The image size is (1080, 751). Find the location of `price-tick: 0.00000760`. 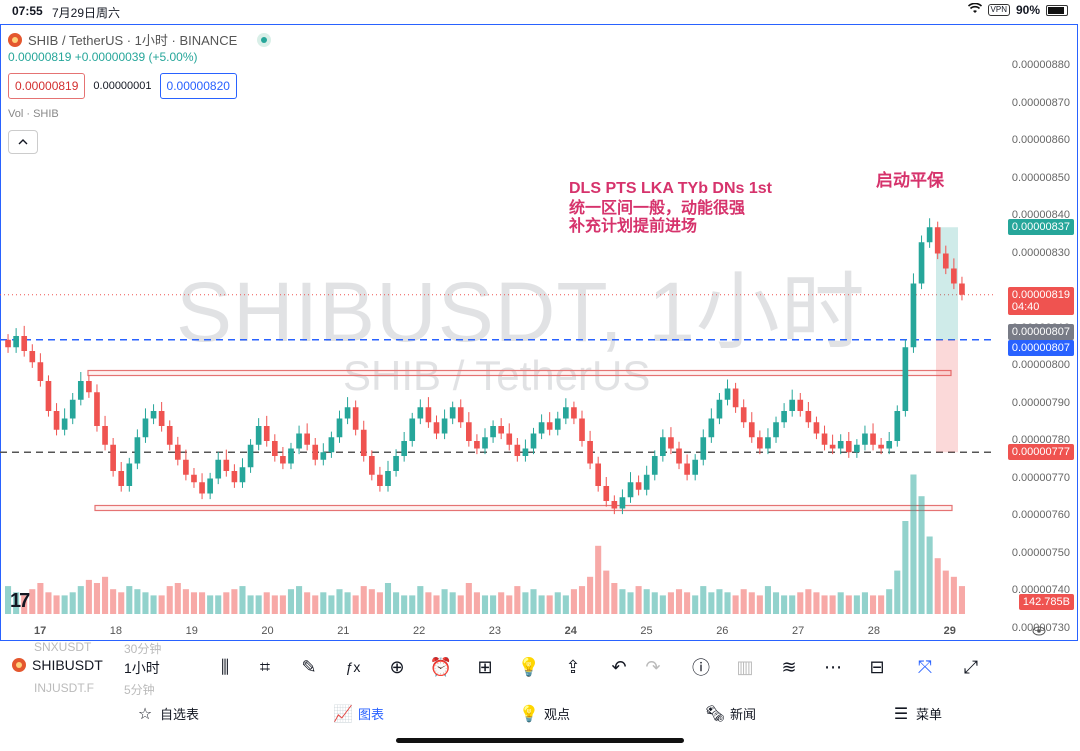

price-tick: 0.00000760 is located at coordinates (1040, 515).